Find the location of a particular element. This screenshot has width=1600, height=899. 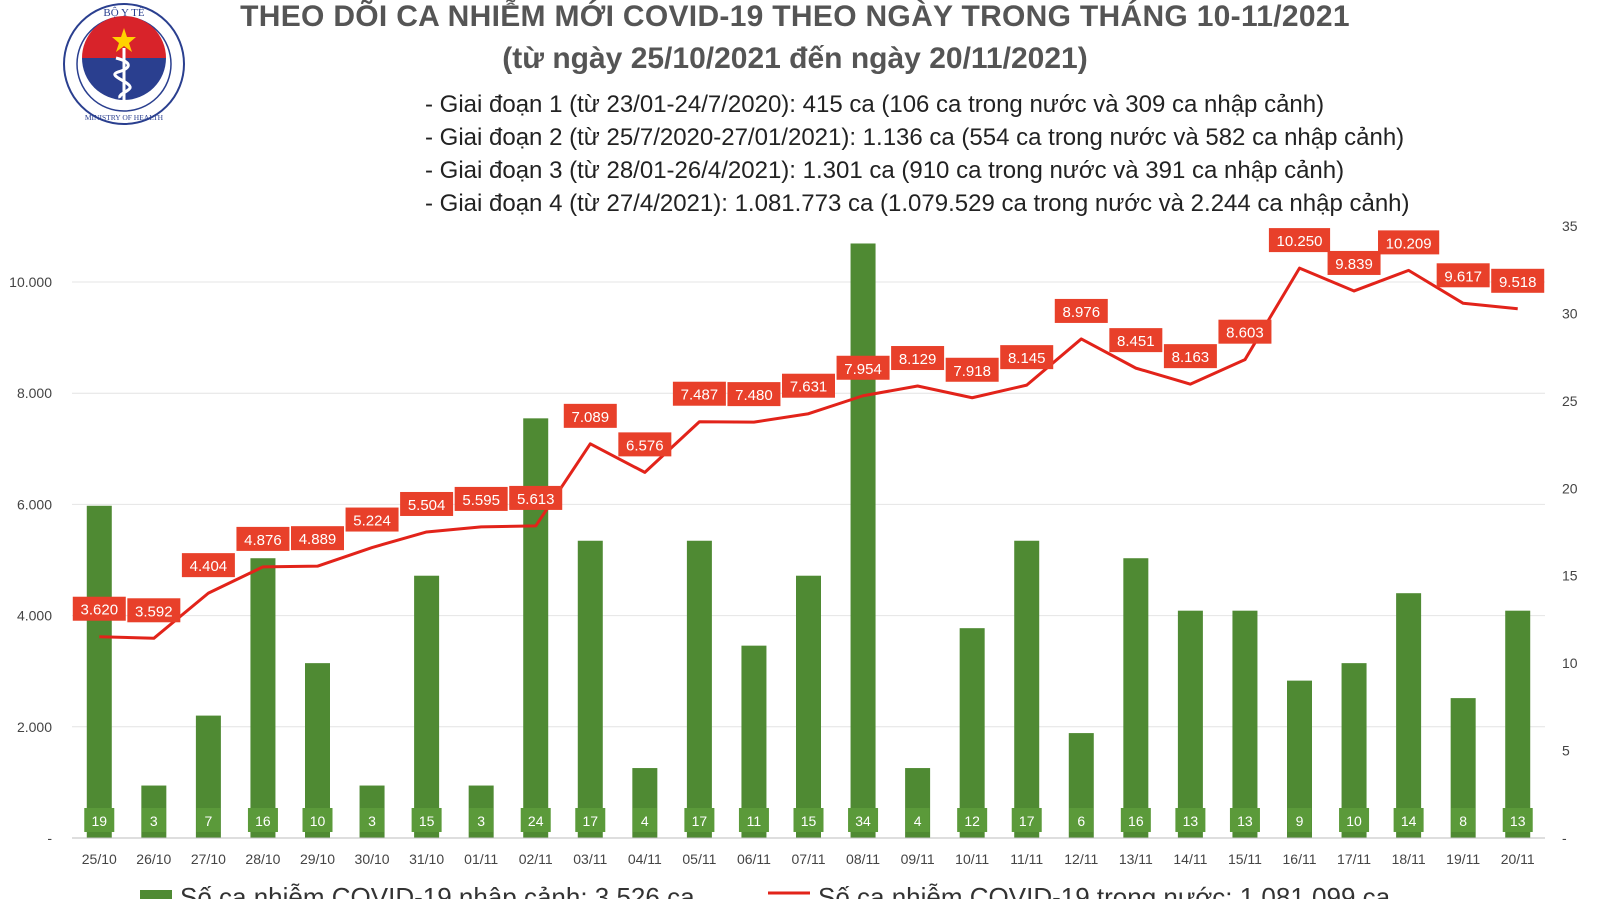

line-value-label: 4.889 is located at coordinates (318, 539).